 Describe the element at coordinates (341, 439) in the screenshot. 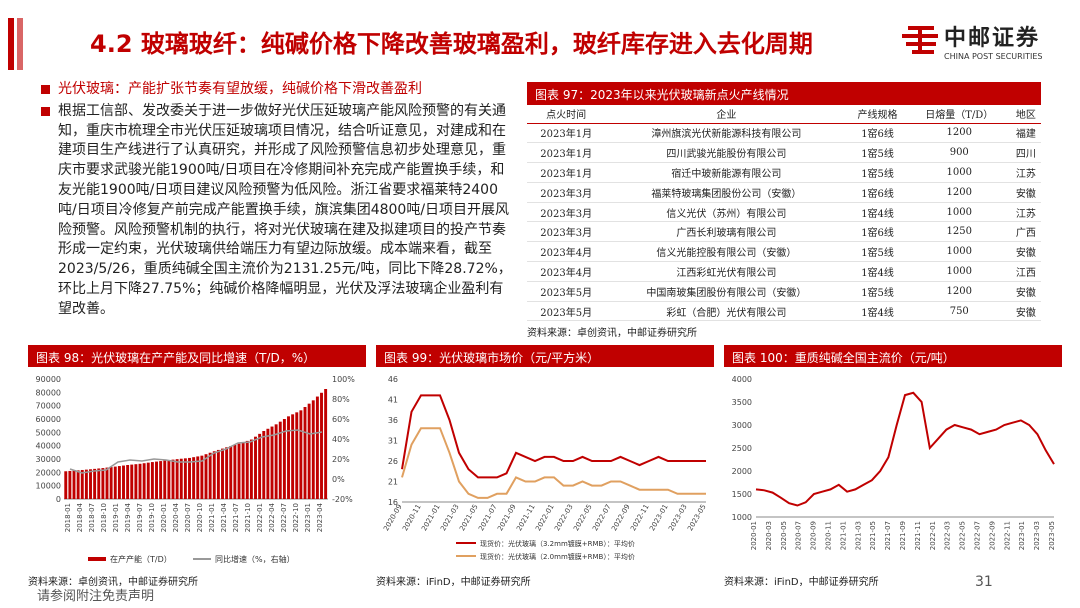

I see `y2-tick-label: 40%` at that location.